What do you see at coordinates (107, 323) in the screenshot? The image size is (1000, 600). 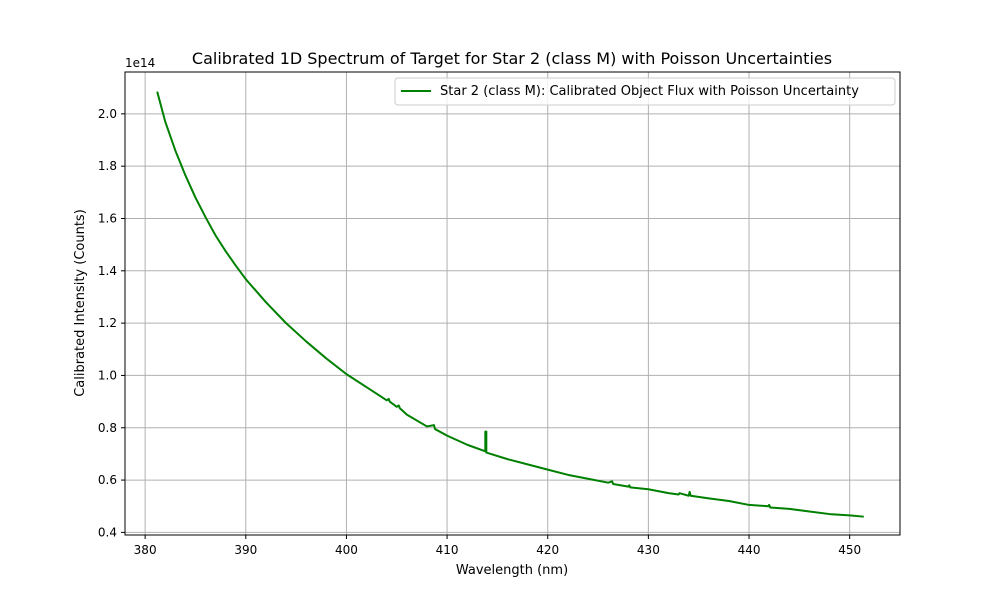 I see `y-tick-label: 1.2` at bounding box center [107, 323].